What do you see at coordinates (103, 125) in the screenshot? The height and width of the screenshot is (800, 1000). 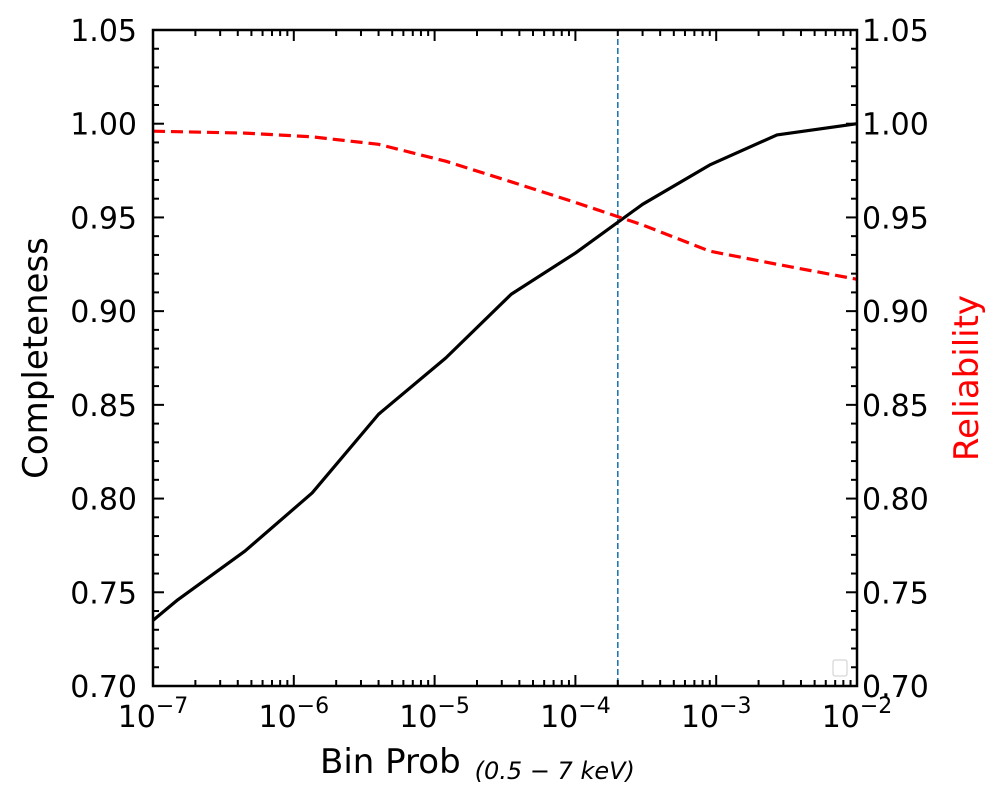 I see `y-tick-label: 1.00` at bounding box center [103, 125].